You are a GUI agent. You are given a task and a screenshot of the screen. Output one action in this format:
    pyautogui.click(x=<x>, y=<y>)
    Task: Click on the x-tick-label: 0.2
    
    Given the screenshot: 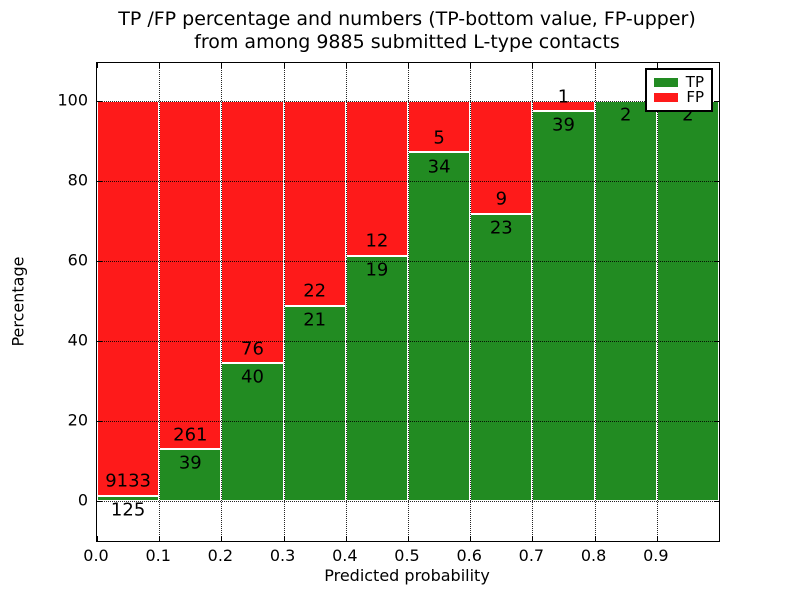 What is the action you would take?
    pyautogui.click(x=220, y=555)
    